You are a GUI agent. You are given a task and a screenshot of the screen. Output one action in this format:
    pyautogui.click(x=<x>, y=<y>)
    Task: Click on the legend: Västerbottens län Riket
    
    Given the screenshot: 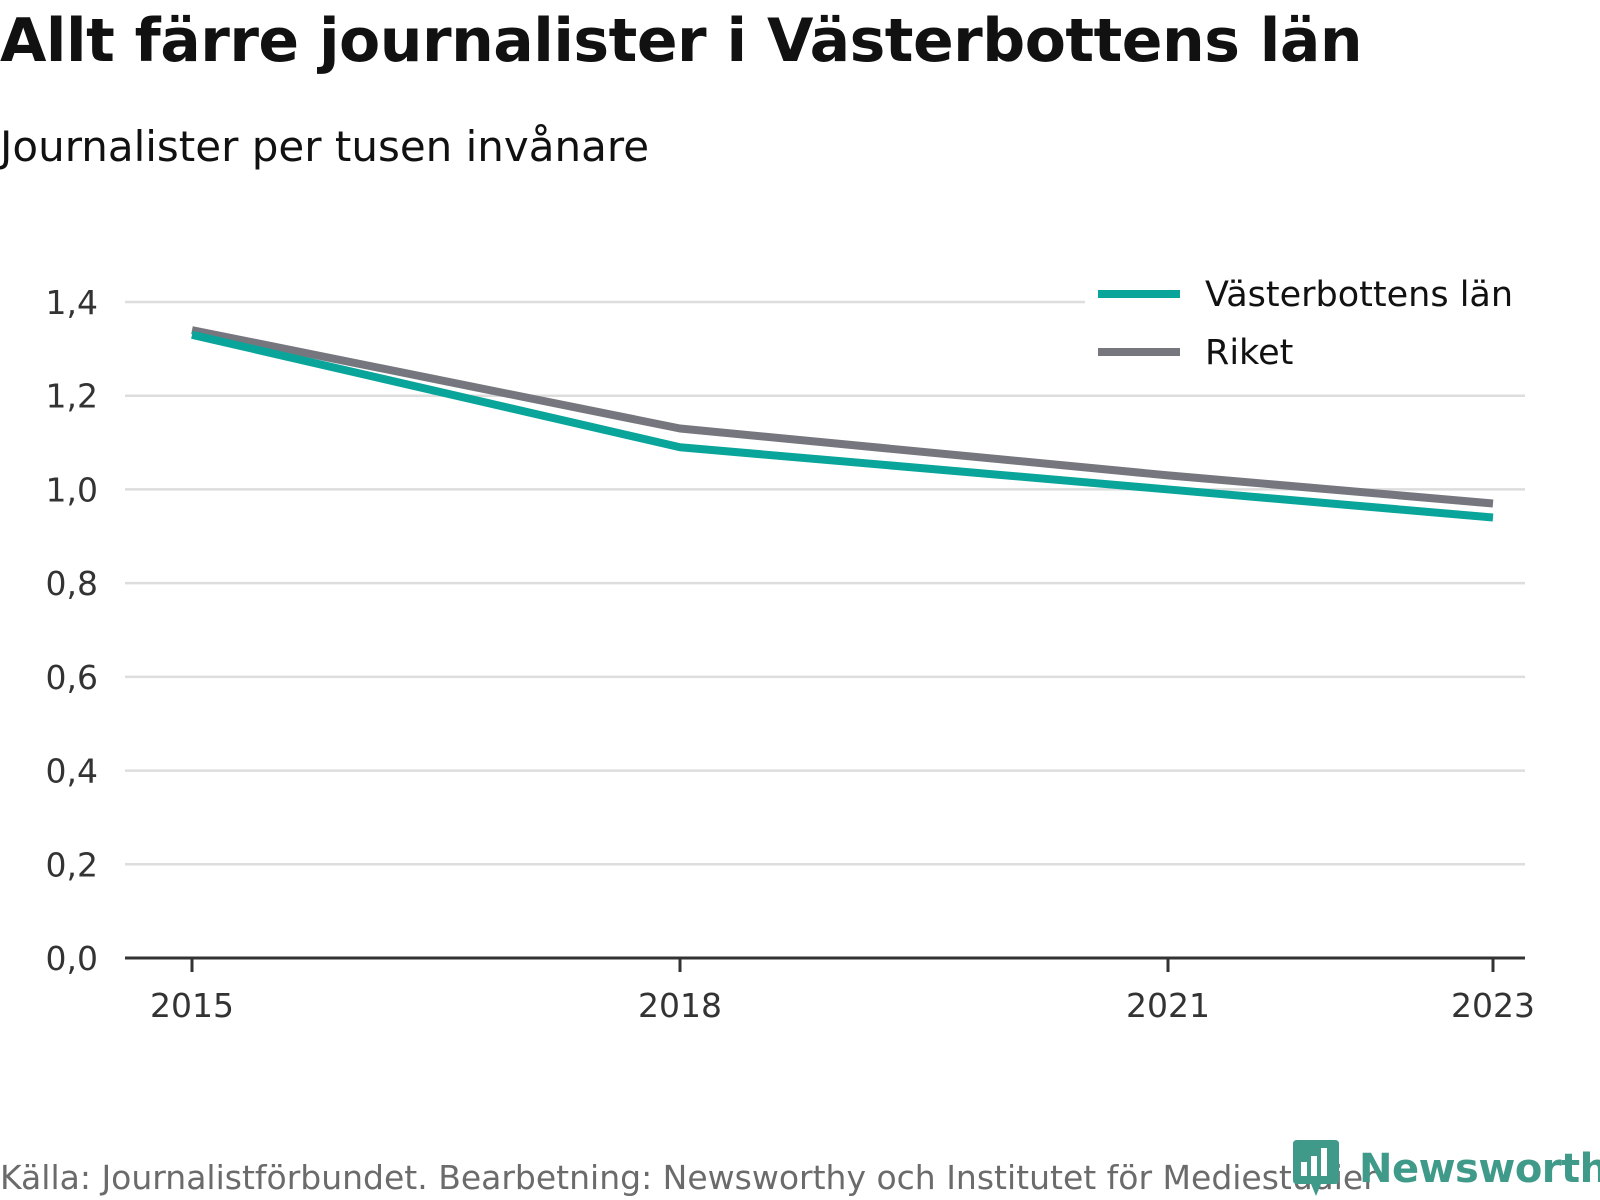 What is the action you would take?
    pyautogui.click(x=1307, y=322)
    